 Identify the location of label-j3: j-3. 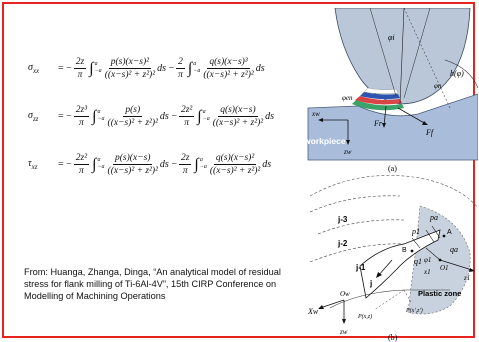
(342, 219).